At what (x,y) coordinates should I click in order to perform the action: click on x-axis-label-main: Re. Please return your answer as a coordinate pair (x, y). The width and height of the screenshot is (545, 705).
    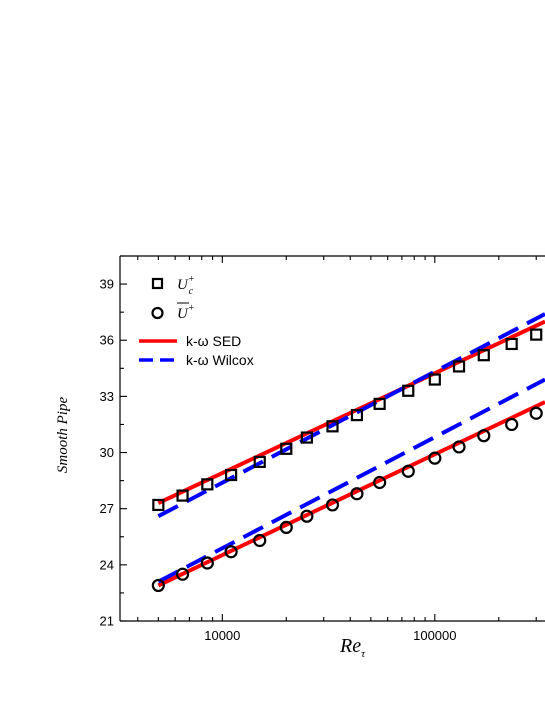
    Looking at the image, I should click on (350, 646).